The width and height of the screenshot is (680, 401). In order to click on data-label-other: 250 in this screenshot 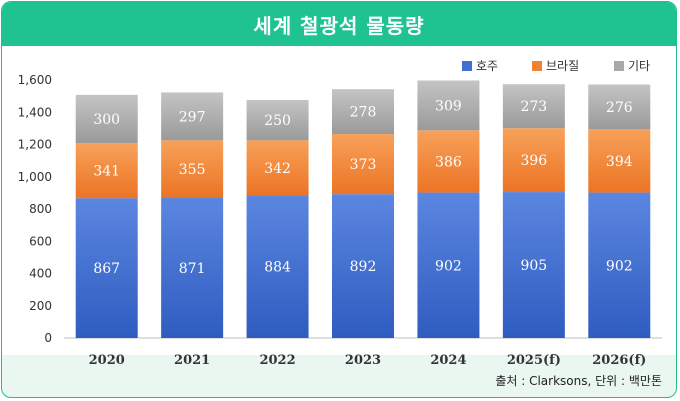, I will do `click(277, 121)`.